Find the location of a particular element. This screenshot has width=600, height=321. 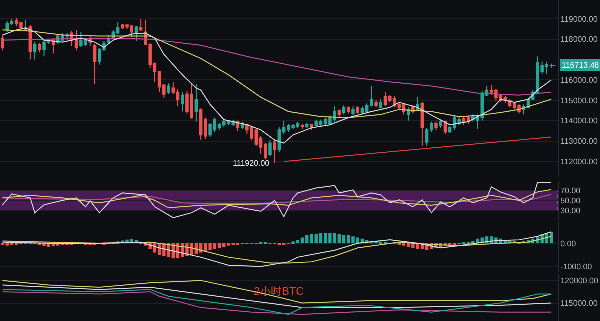

y-tick-label: 112000.00 is located at coordinates (579, 161).